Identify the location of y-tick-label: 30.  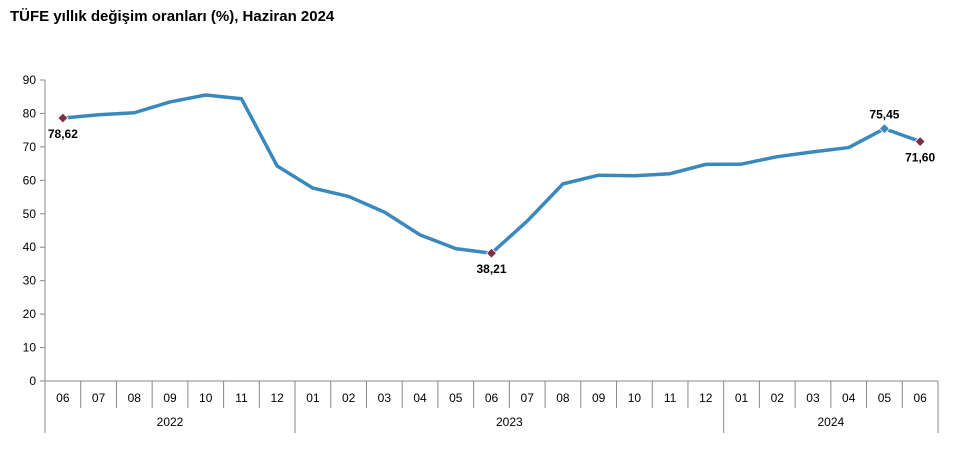
(30, 281).